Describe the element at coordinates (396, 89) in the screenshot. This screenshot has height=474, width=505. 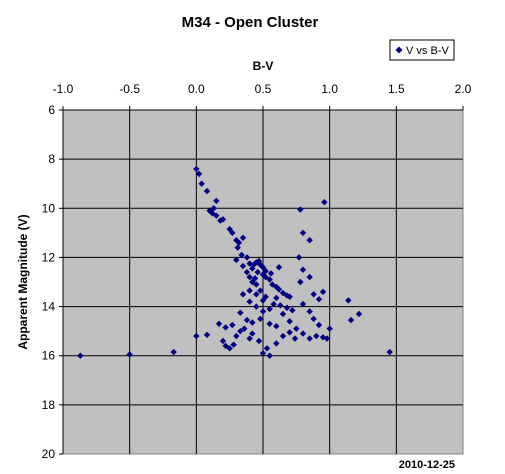
I see `x-tick-label: 1.5` at that location.